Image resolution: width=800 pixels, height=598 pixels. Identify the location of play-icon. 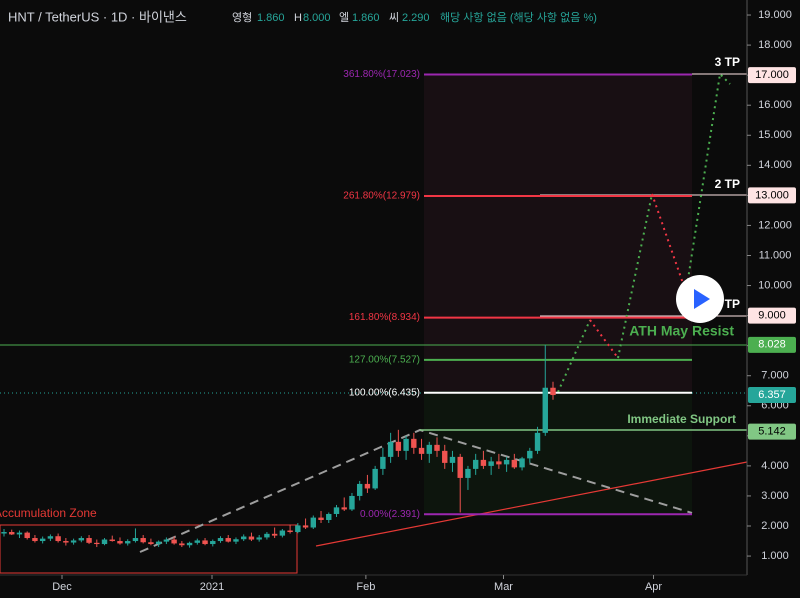
(702, 299).